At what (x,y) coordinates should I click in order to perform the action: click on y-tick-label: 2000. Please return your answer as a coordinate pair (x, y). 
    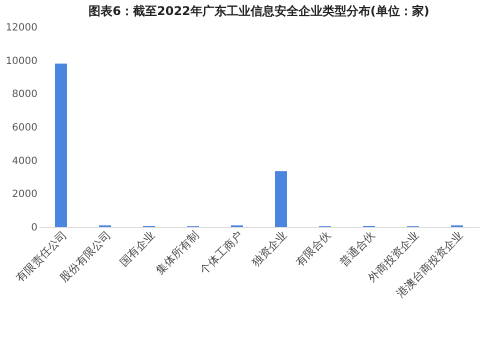
    Looking at the image, I should click on (25, 194).